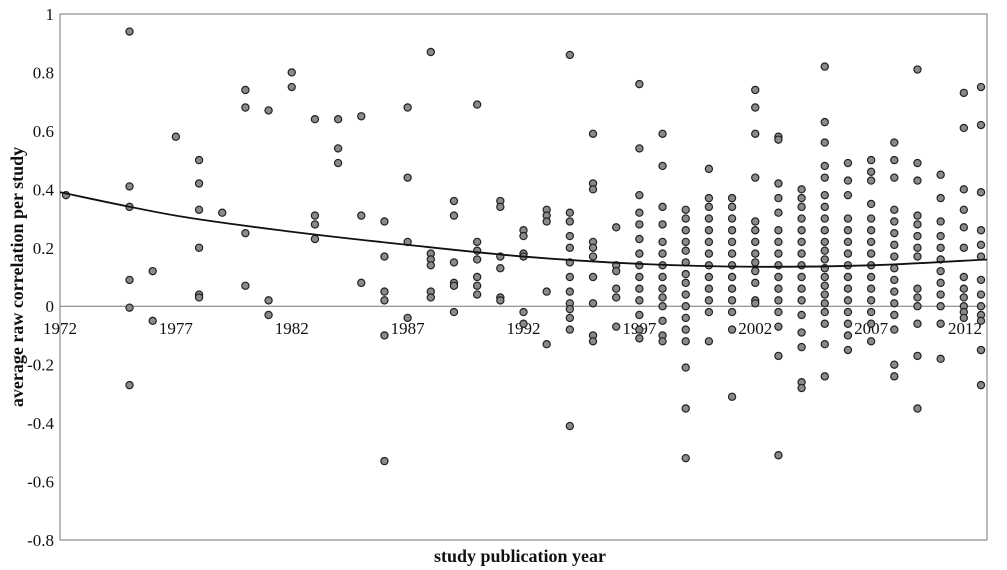  Describe the element at coordinates (755, 328) in the screenshot. I see `x-tick-label: 2002` at that location.